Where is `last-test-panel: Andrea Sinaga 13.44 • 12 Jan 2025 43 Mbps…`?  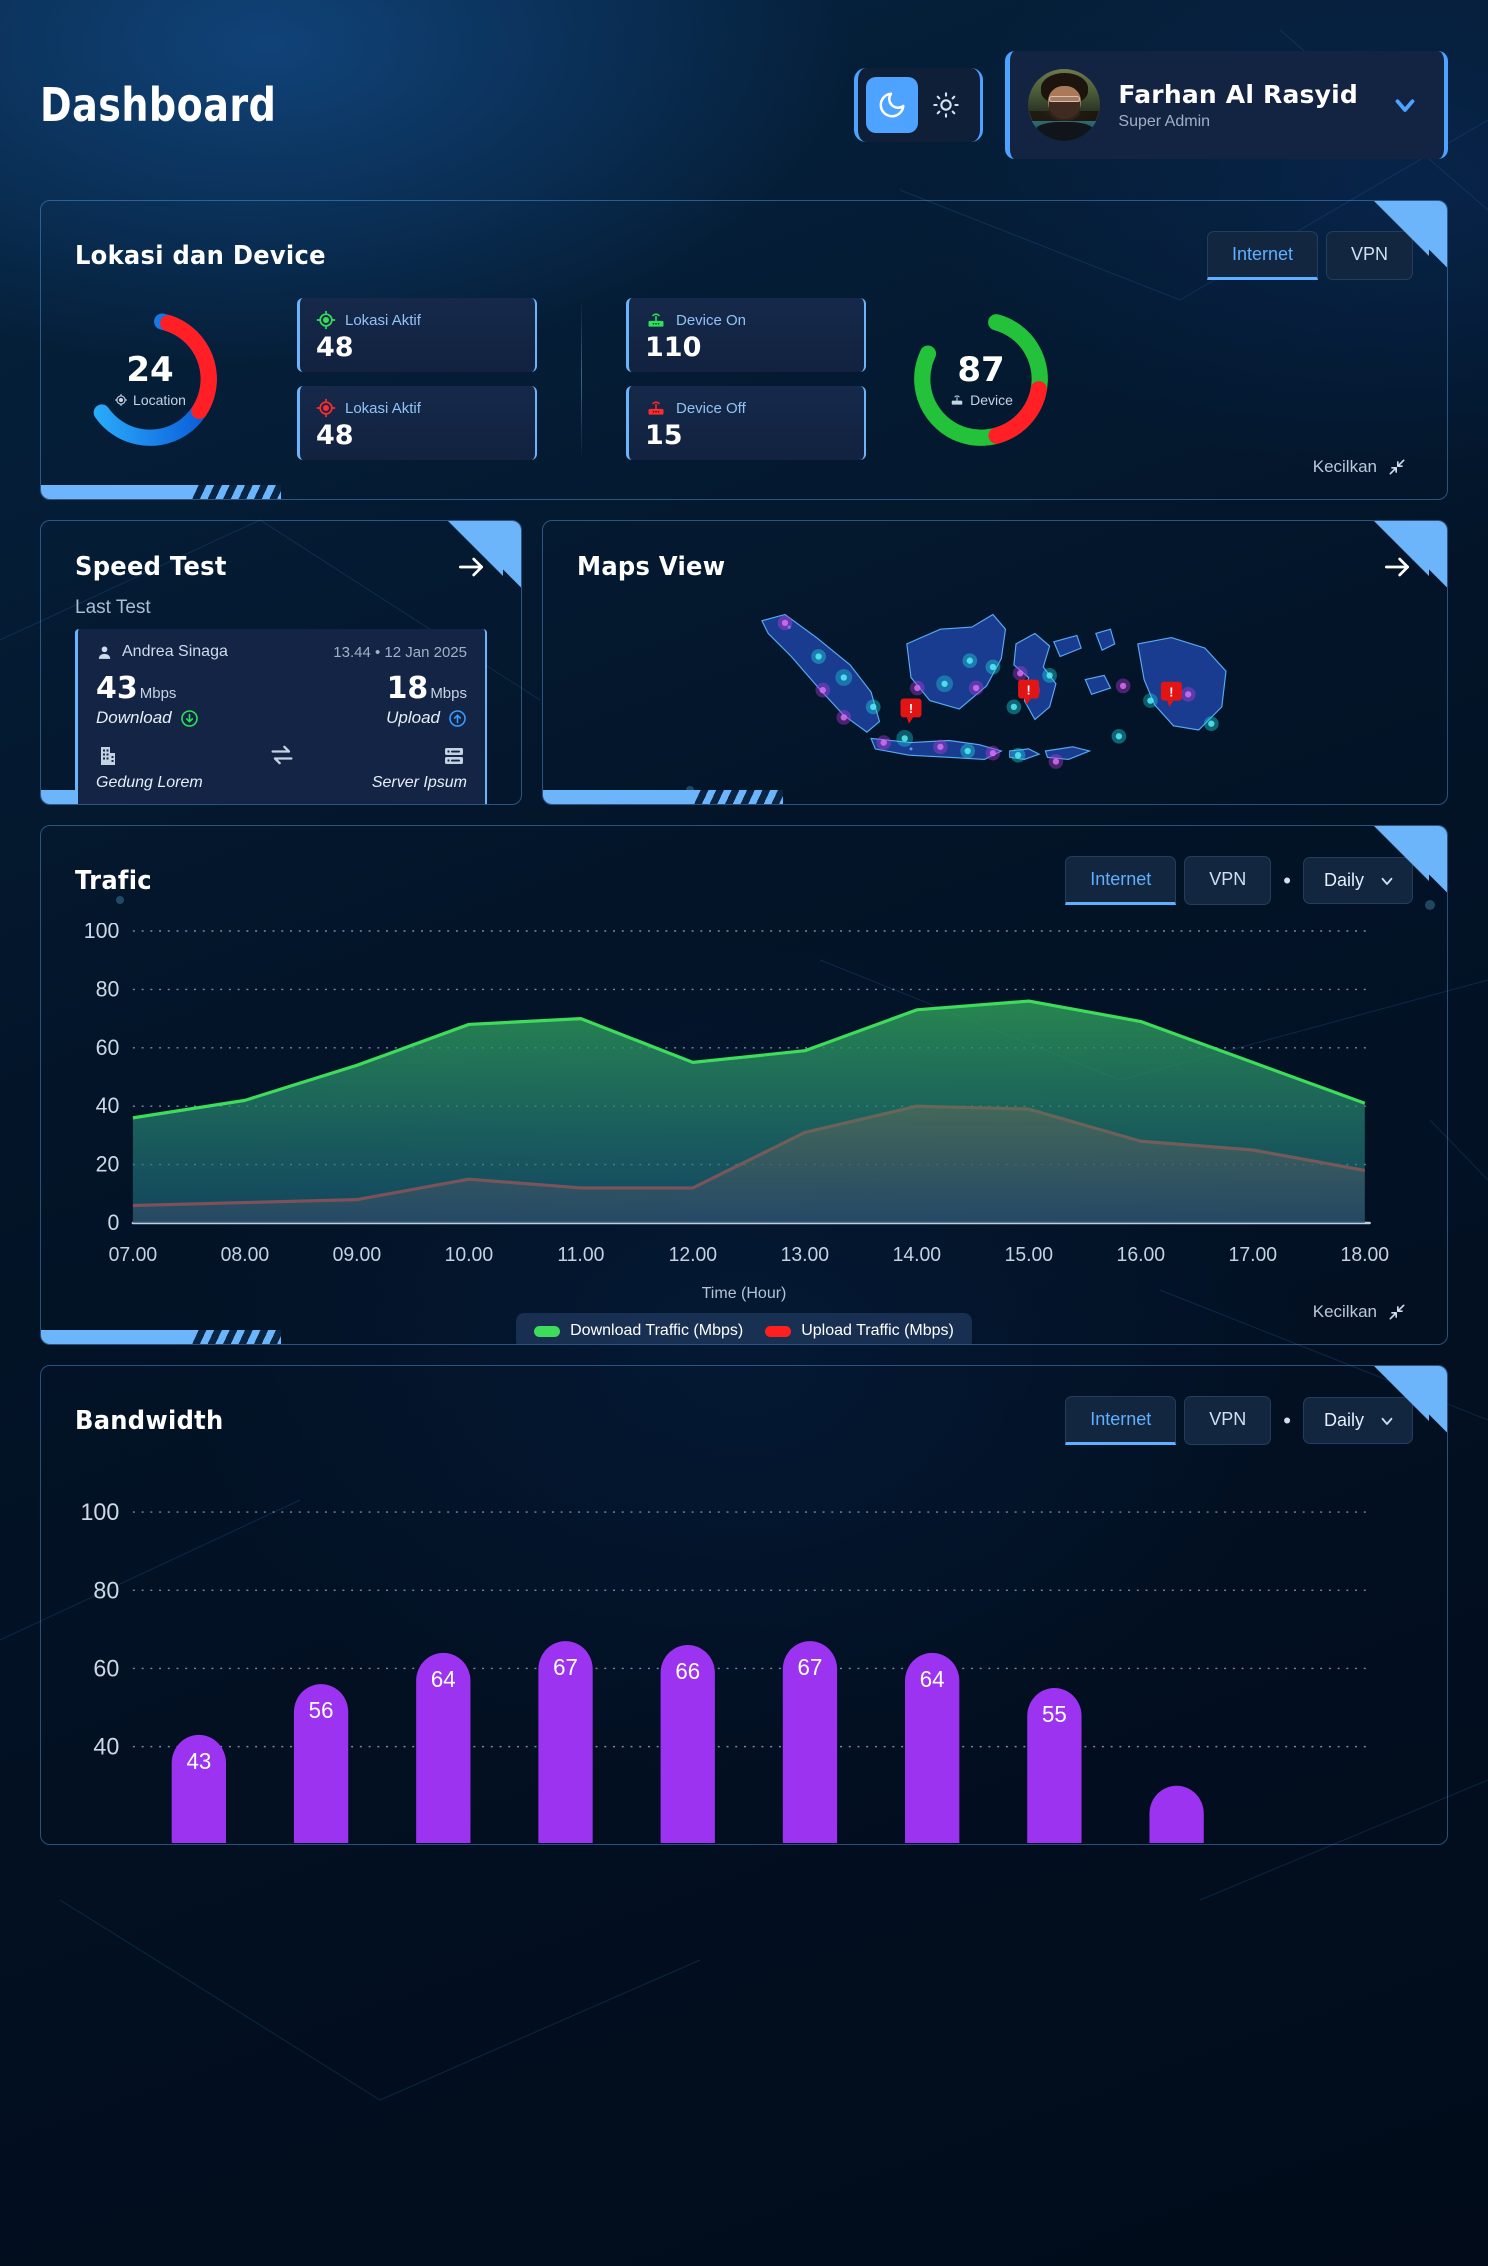
last-test-panel: Andrea Sinaga 13.44 • 12 Jan 2025 43 Mbps… is located at coordinates (281, 716).